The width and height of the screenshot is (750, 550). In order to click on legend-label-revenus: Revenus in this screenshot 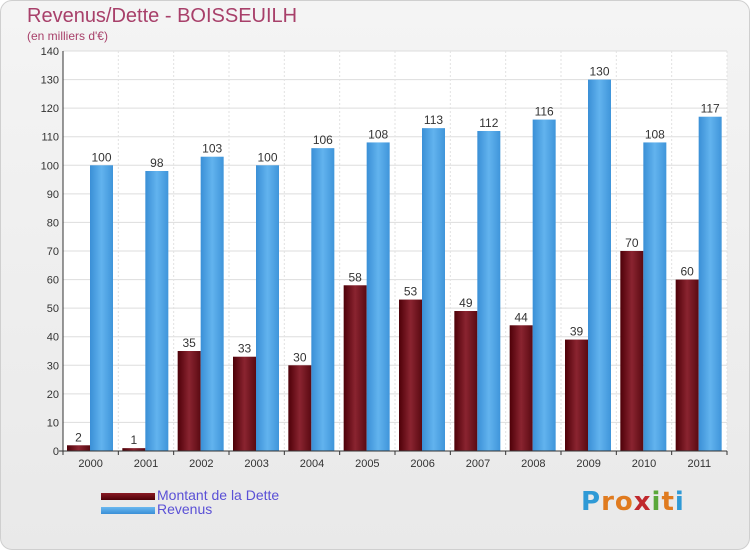, I will do `click(185, 509)`.